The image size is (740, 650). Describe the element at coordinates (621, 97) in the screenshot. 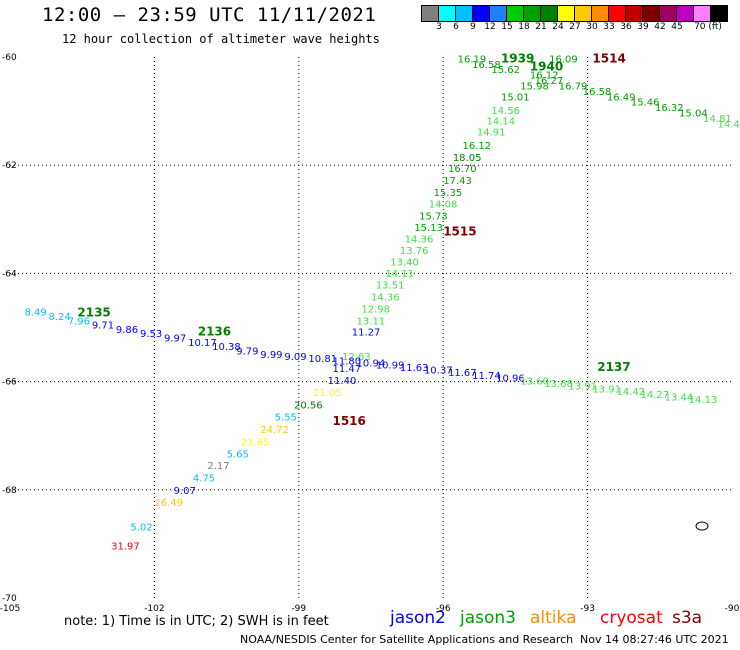

I see `wave-height-value: 16.49` at that location.